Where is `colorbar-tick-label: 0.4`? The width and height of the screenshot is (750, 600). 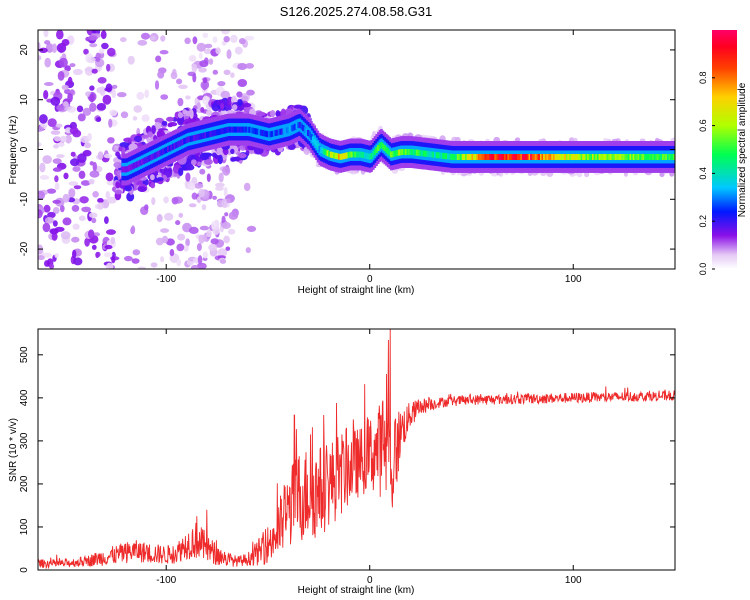 colorbar-tick-label: 0.4 is located at coordinates (703, 173).